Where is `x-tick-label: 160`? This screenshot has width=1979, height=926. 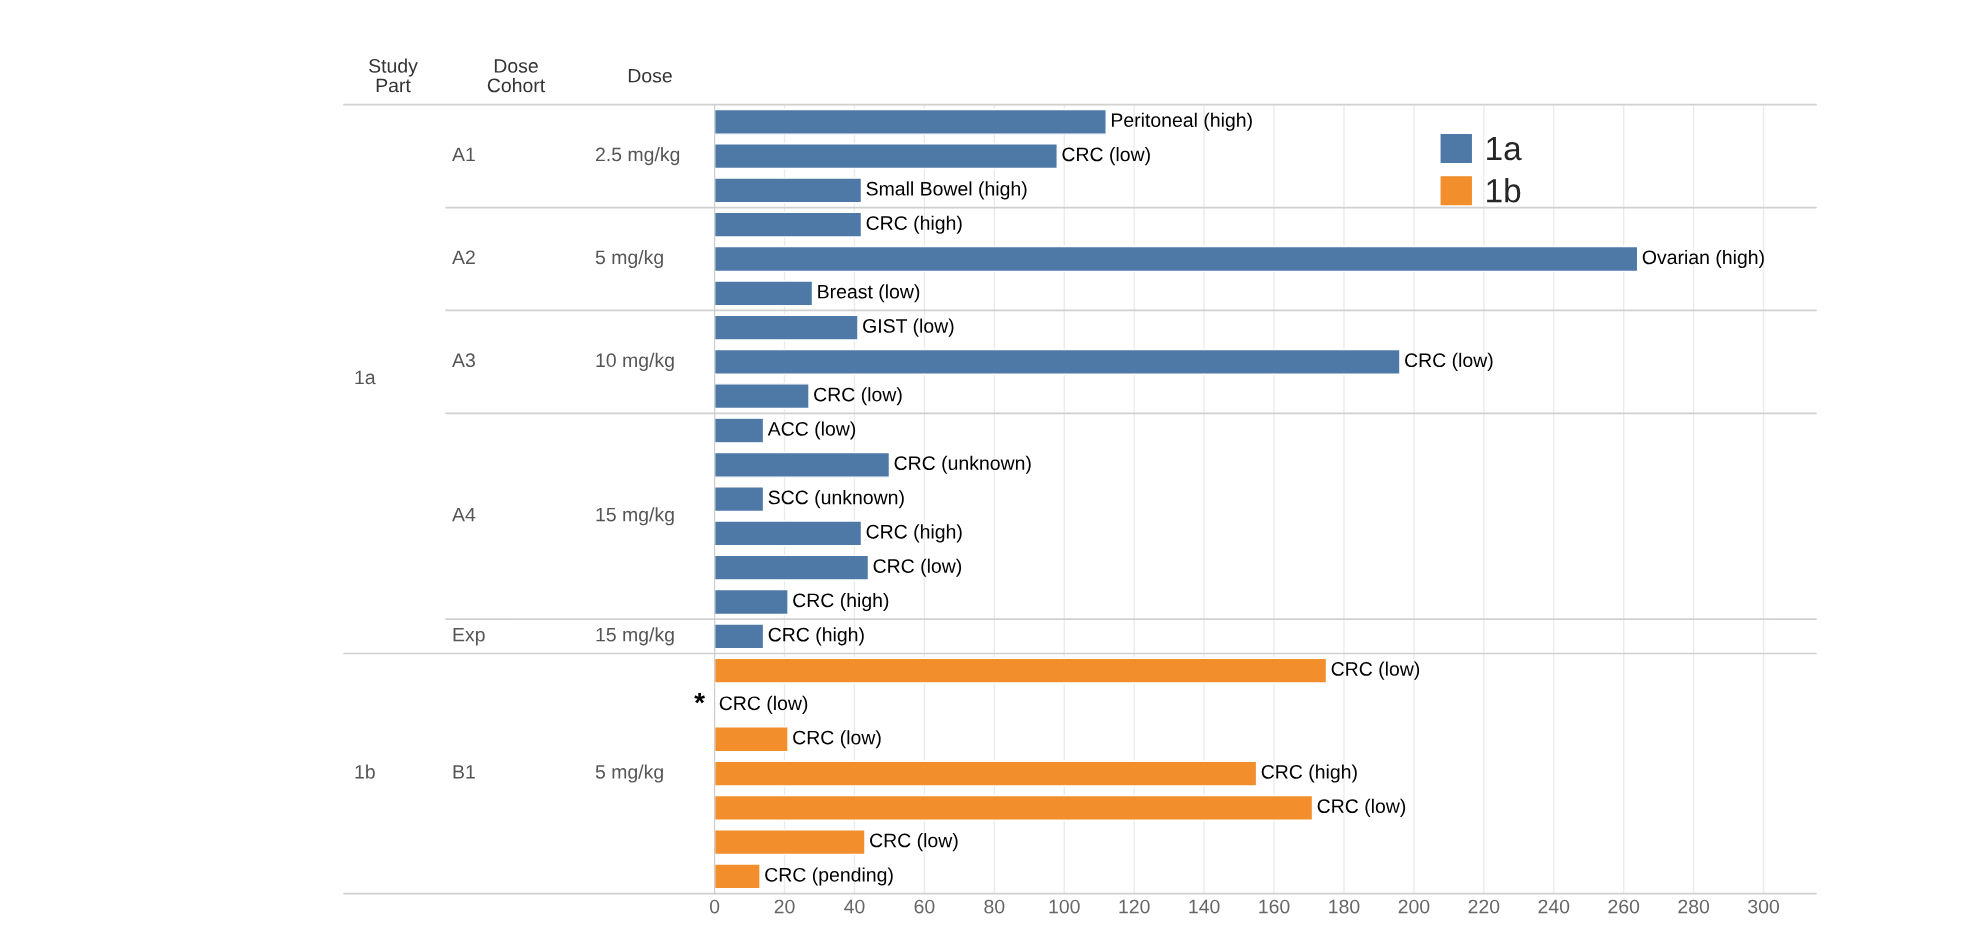 x-tick-label: 160 is located at coordinates (1274, 906).